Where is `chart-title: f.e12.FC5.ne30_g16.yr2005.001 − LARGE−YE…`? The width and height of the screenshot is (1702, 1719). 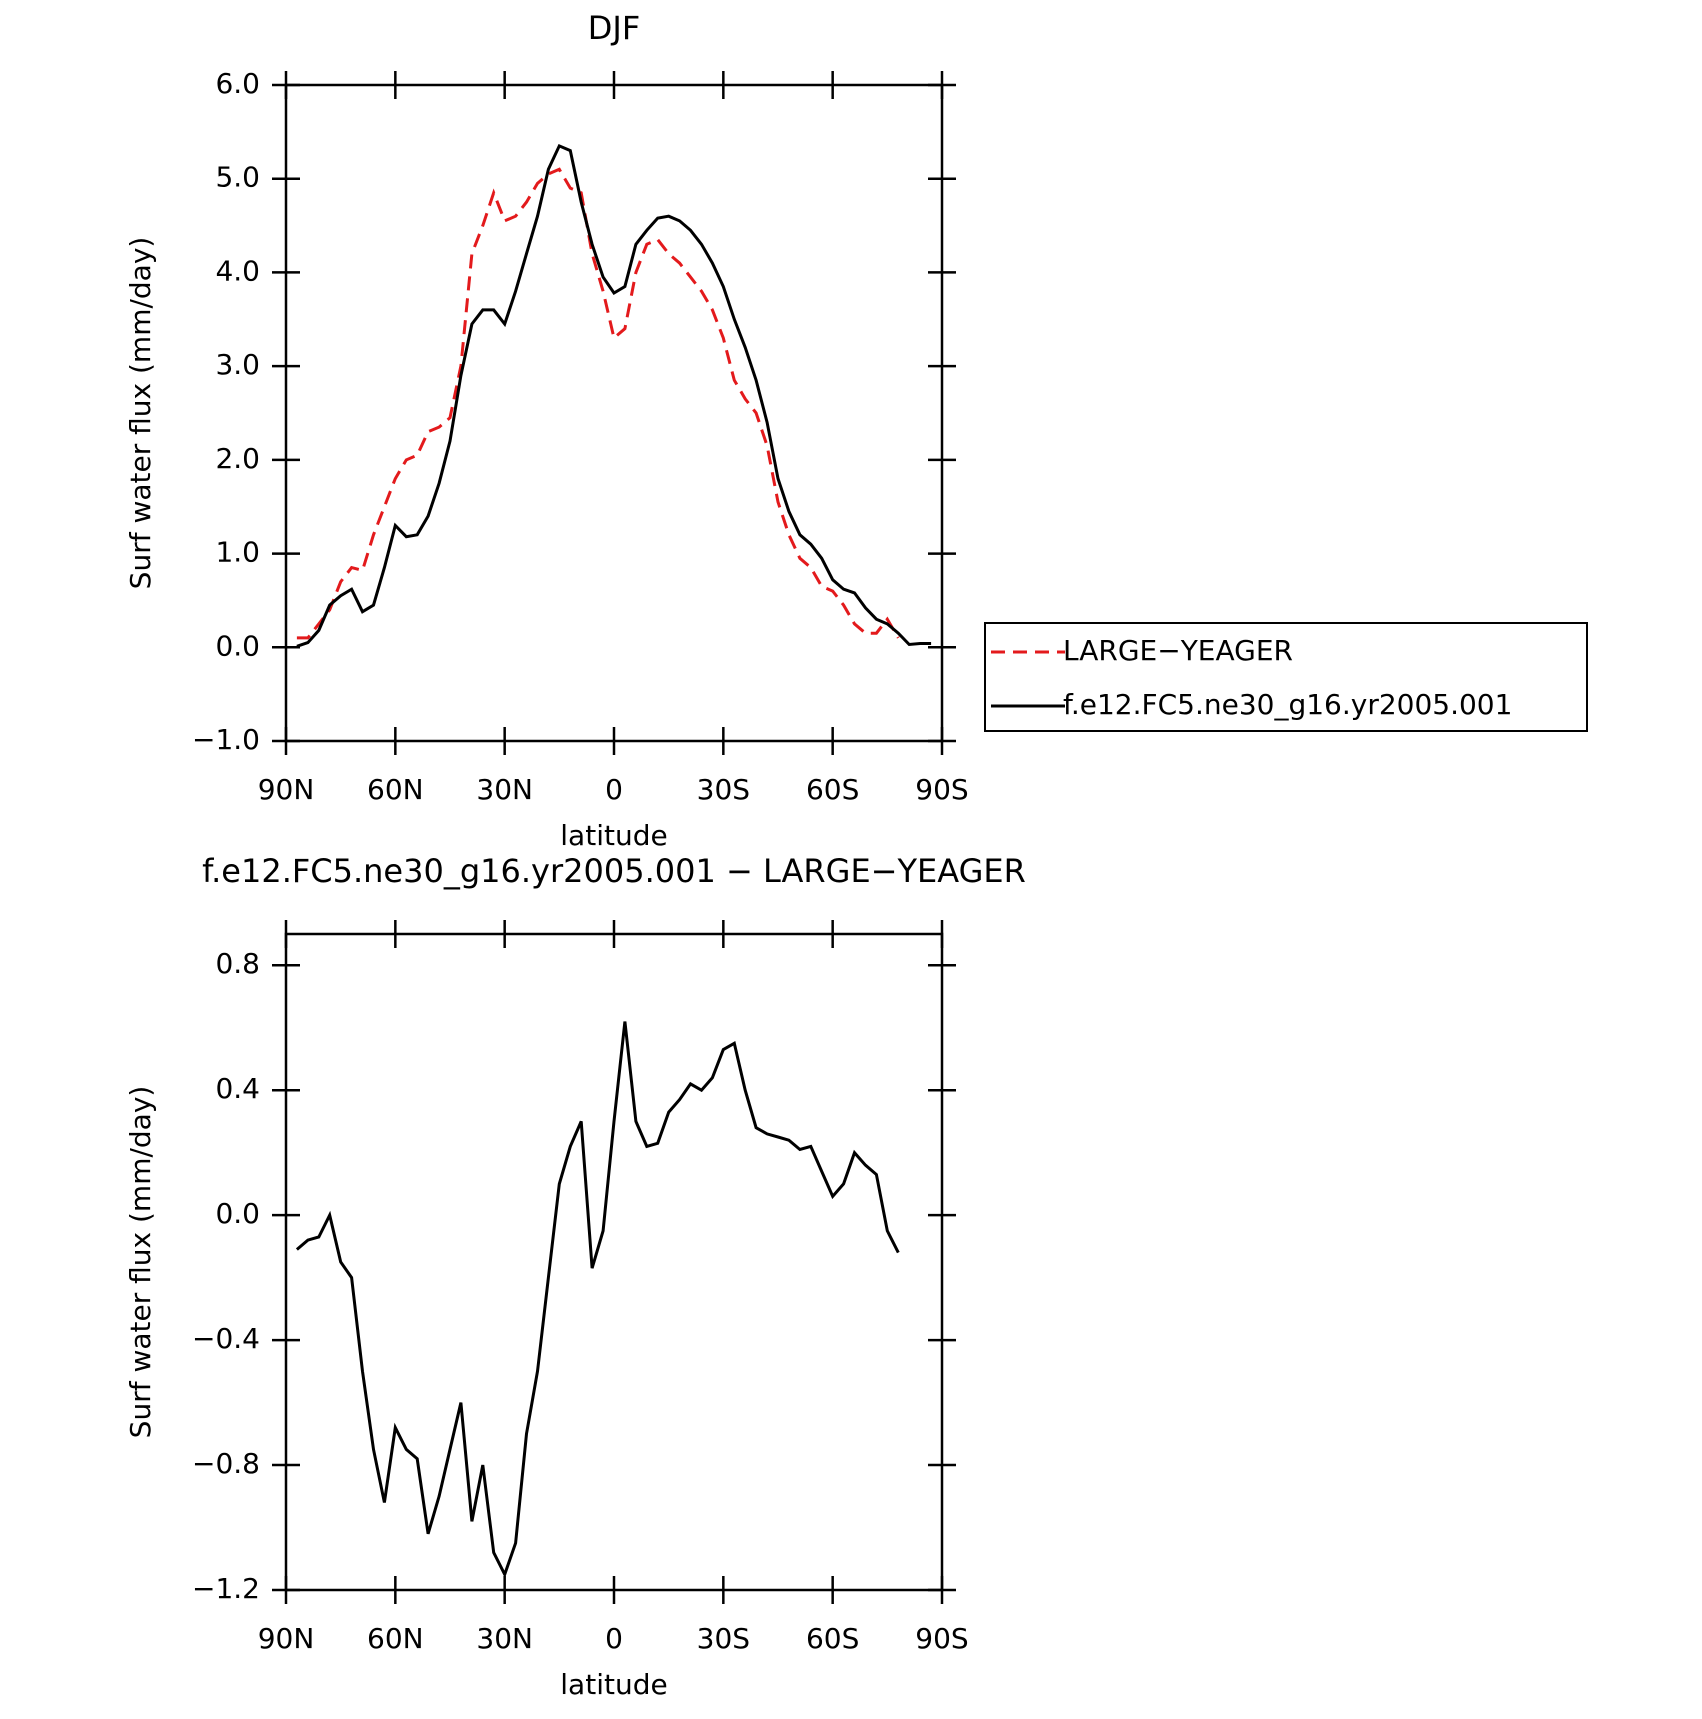
chart-title: f.e12.FC5.ne30_g16.yr2005.001 − LARGE−YE… is located at coordinates (614, 871).